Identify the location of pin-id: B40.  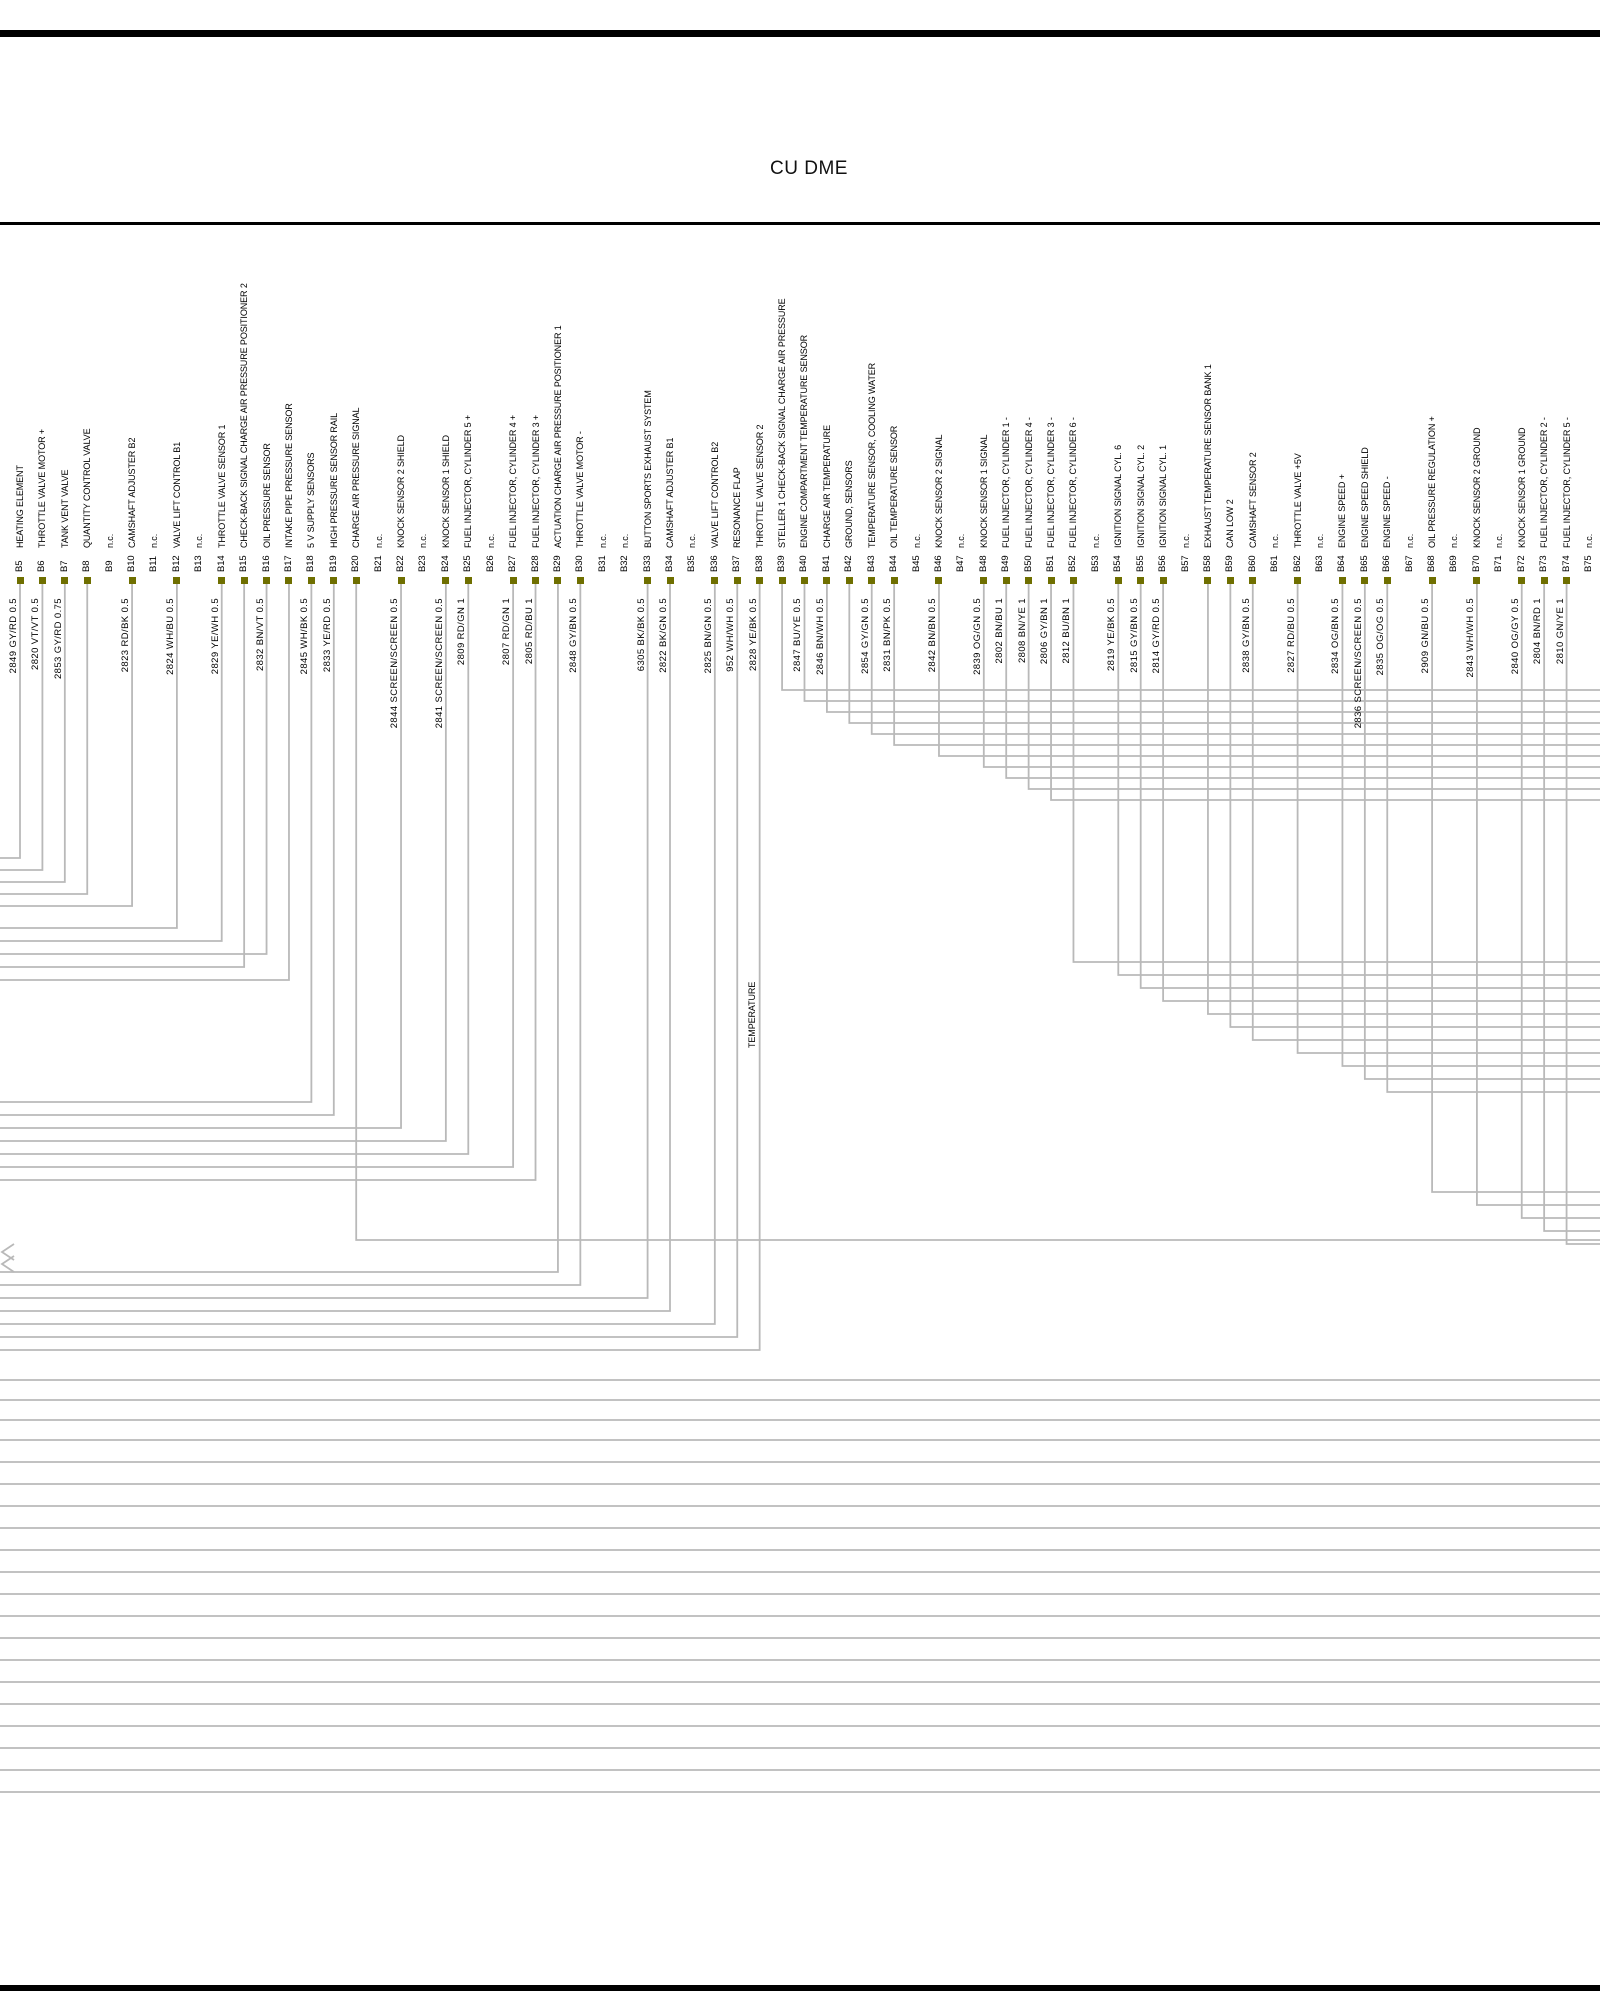
(804, 563).